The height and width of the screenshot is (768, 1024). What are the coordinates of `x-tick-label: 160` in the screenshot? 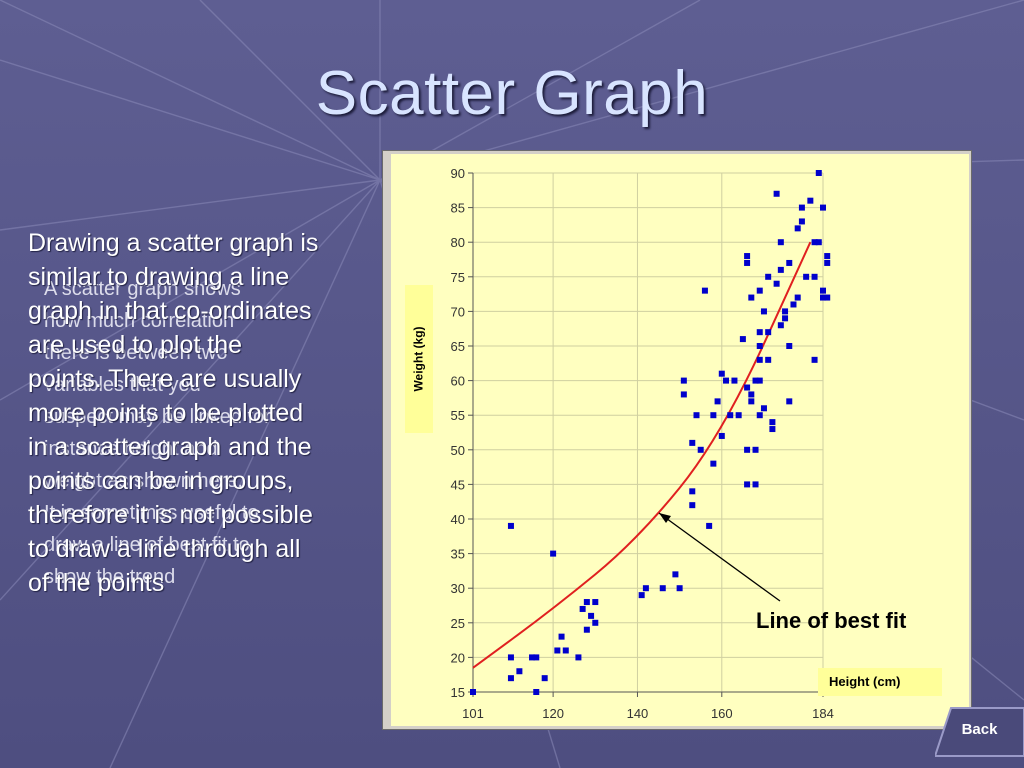 It's located at (722, 713).